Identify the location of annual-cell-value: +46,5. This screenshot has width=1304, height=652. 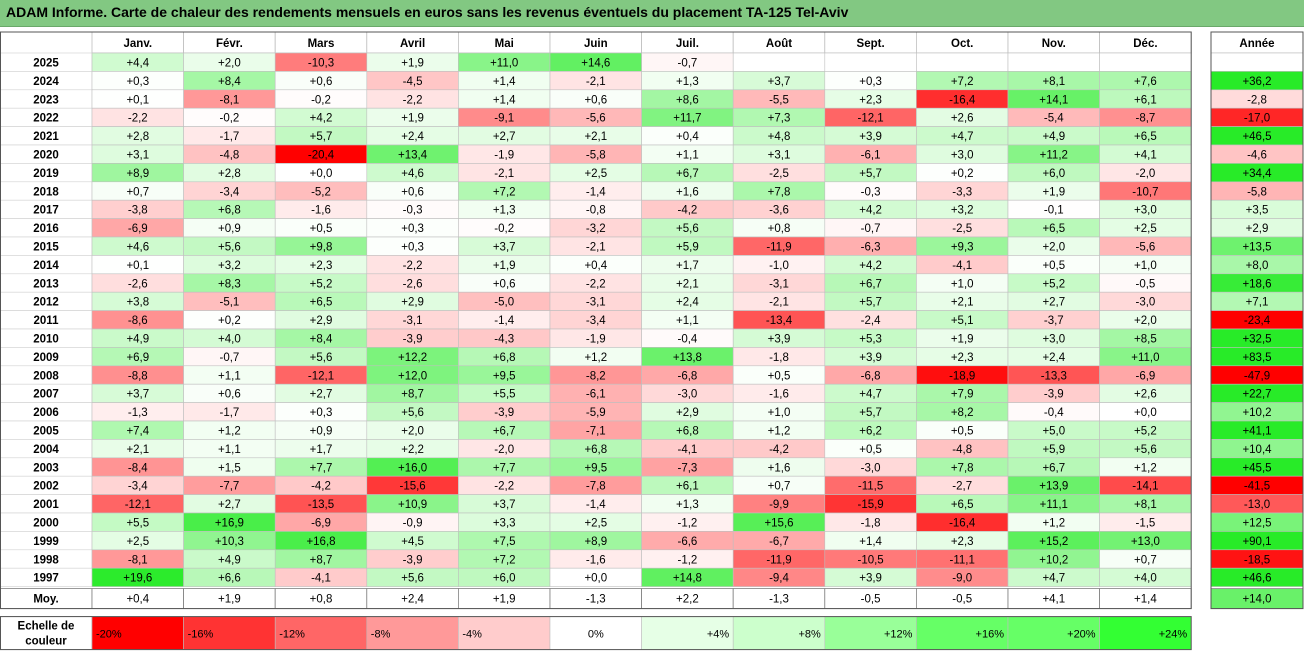
(1256, 137).